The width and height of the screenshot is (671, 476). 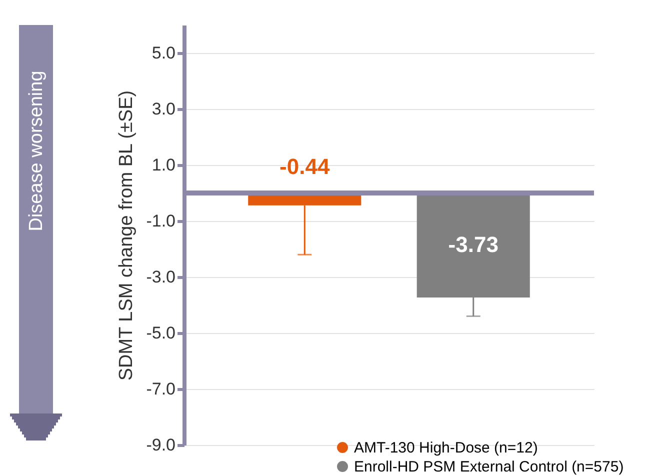 What do you see at coordinates (305, 166) in the screenshot?
I see `data-label: -0.44` at bounding box center [305, 166].